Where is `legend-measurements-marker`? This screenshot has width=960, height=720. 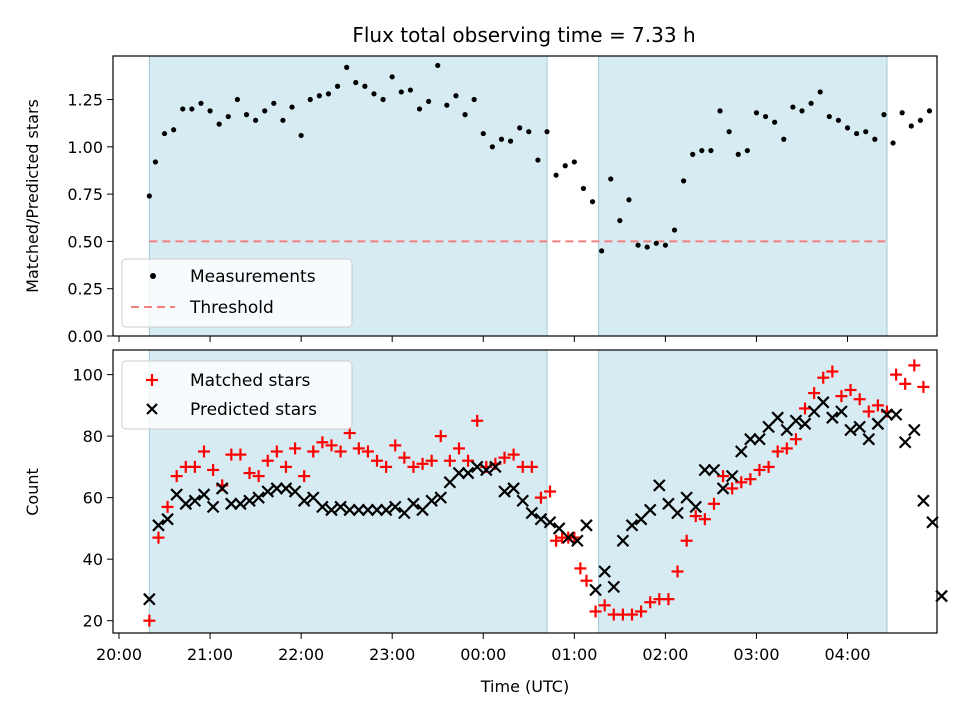 legend-measurements-marker is located at coordinates (153, 276).